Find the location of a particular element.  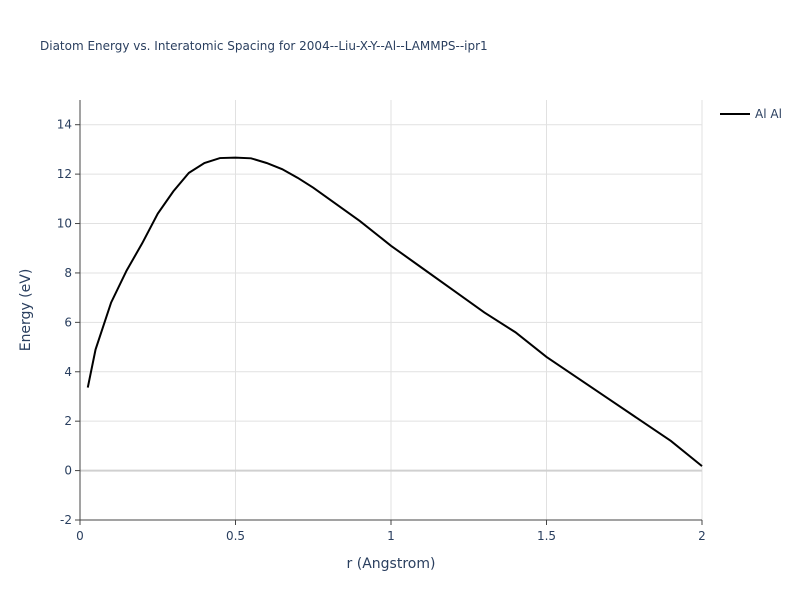

y-tick-label: 0 is located at coordinates (68, 471).